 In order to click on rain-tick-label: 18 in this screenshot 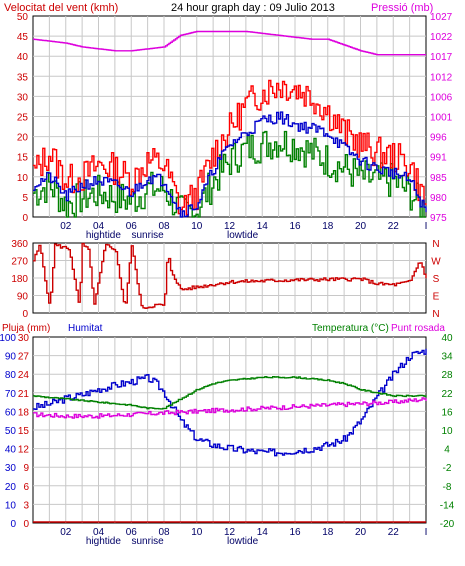, I will do `click(24, 412)`.